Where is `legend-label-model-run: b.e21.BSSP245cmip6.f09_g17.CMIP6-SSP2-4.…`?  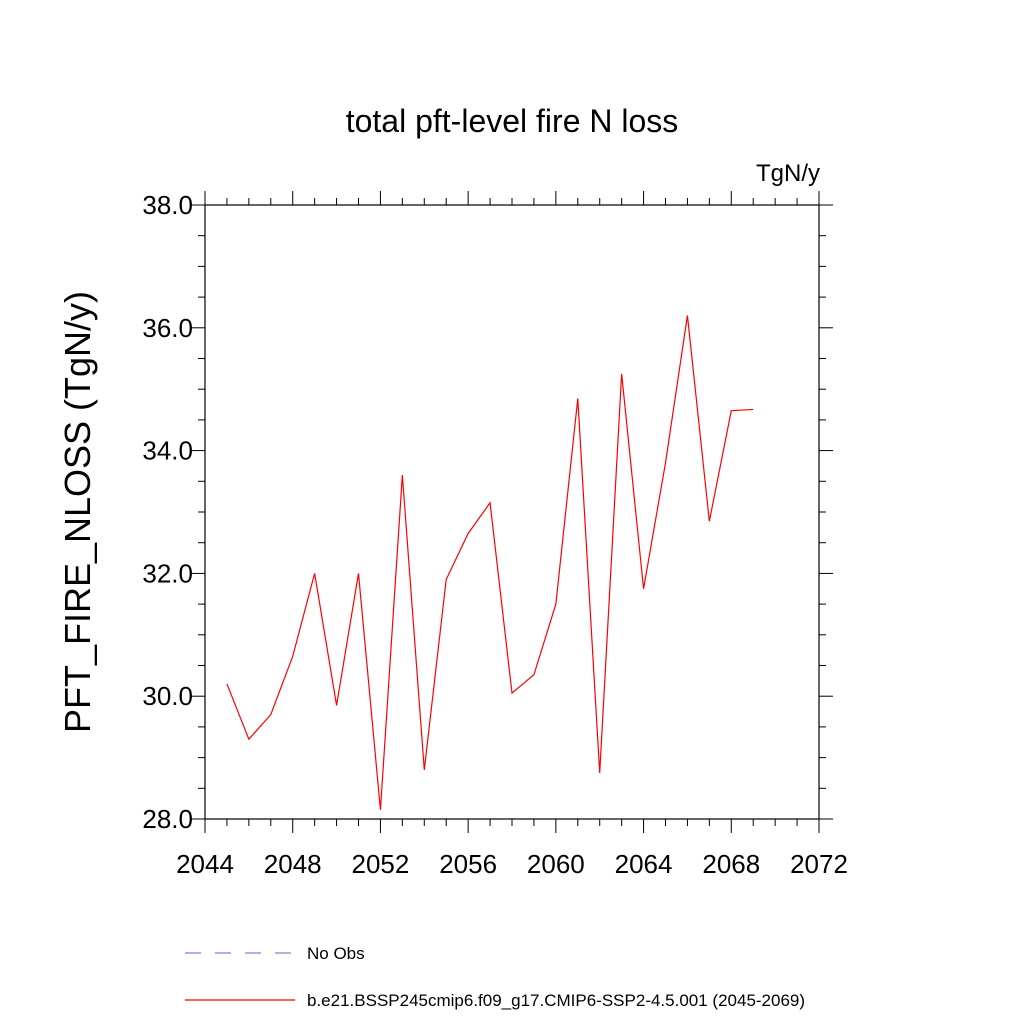 legend-label-model-run: b.e21.BSSP245cmip6.f09_g17.CMIP6-SSP2-4.… is located at coordinates (556, 1000).